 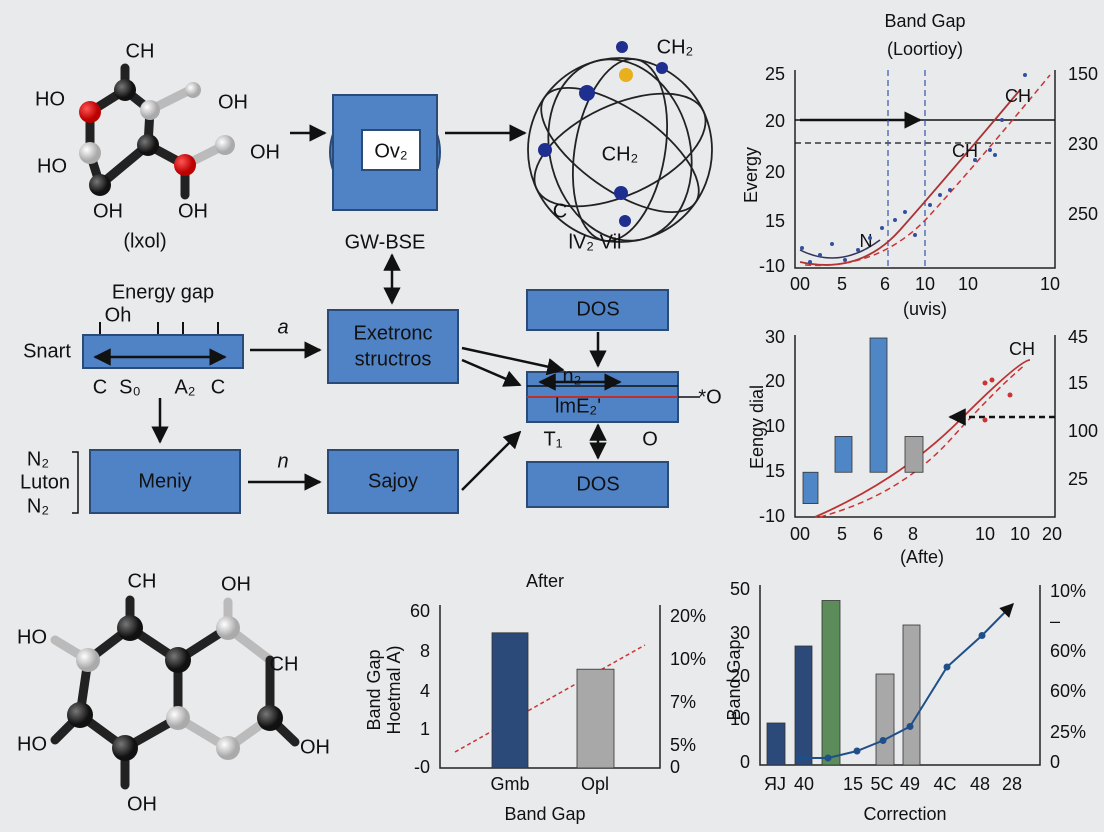 What do you see at coordinates (775, 784) in the screenshot?
I see `x-tick-label: ЯJ` at bounding box center [775, 784].